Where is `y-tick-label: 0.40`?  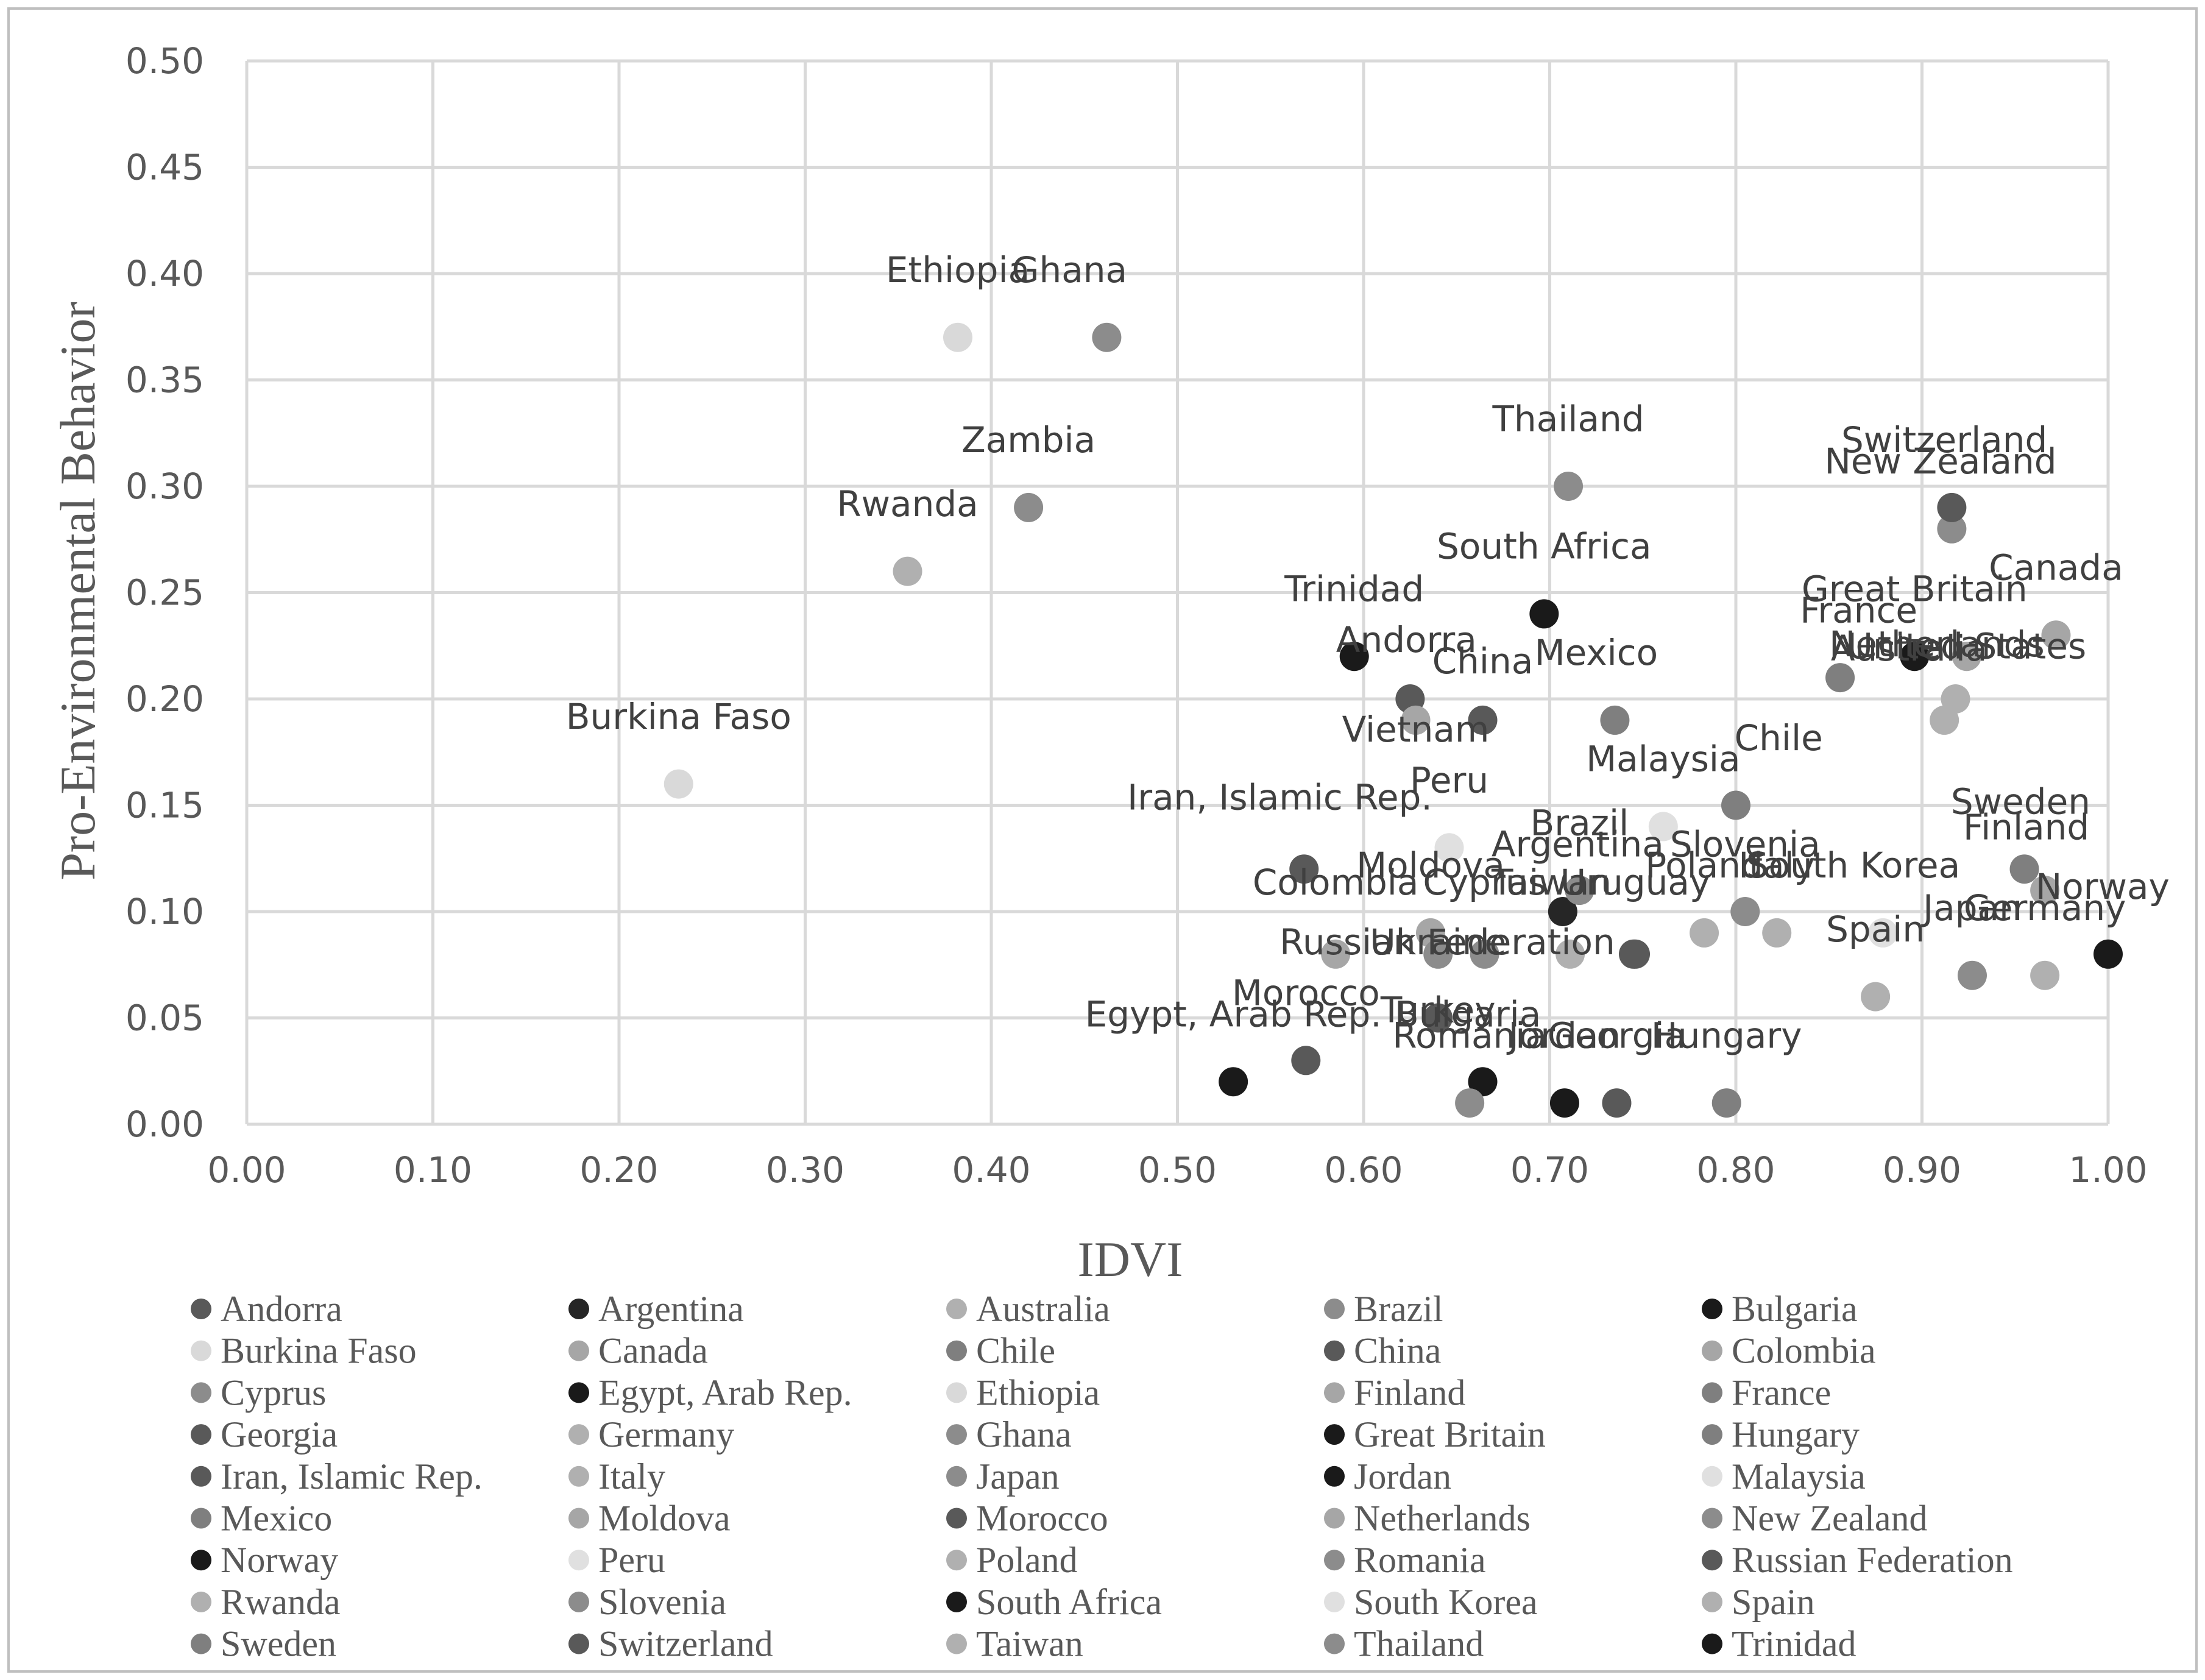 y-tick-label: 0.40 is located at coordinates (165, 273).